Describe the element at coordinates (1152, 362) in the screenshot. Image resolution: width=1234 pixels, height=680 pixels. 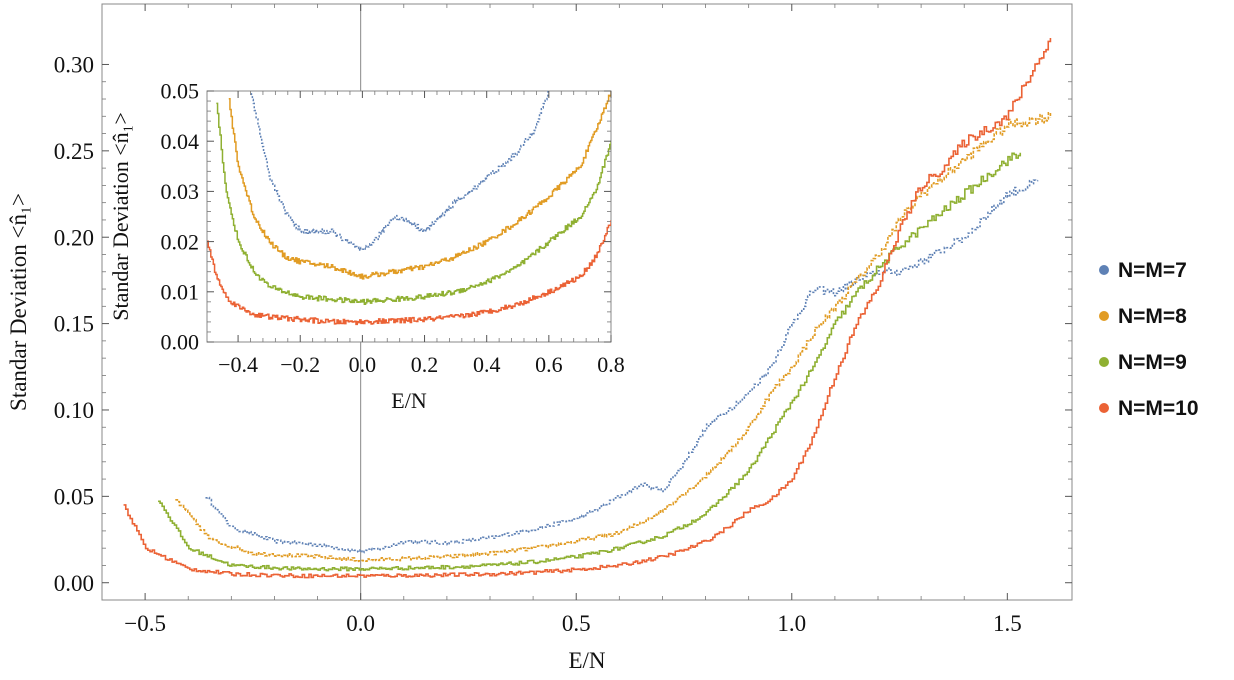
I see `legend-label: N=M=9` at that location.